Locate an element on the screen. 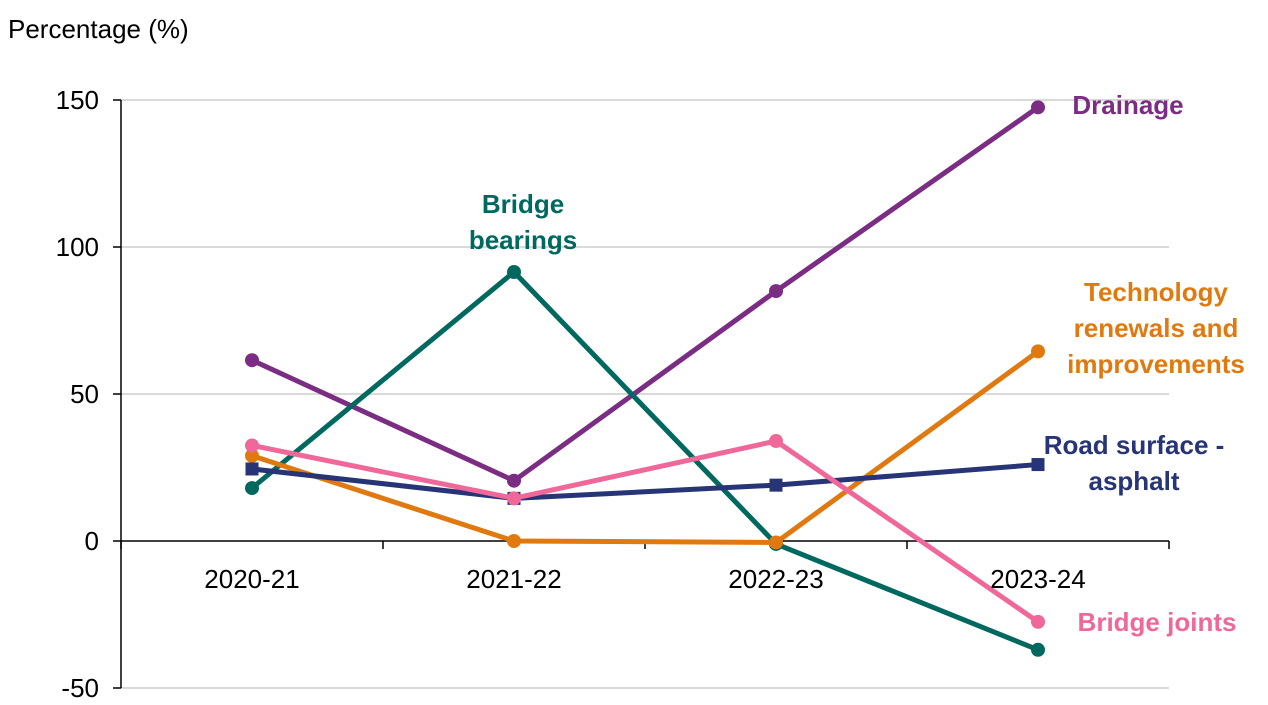  series-label-line: Bridge joints is located at coordinates (1157, 622).